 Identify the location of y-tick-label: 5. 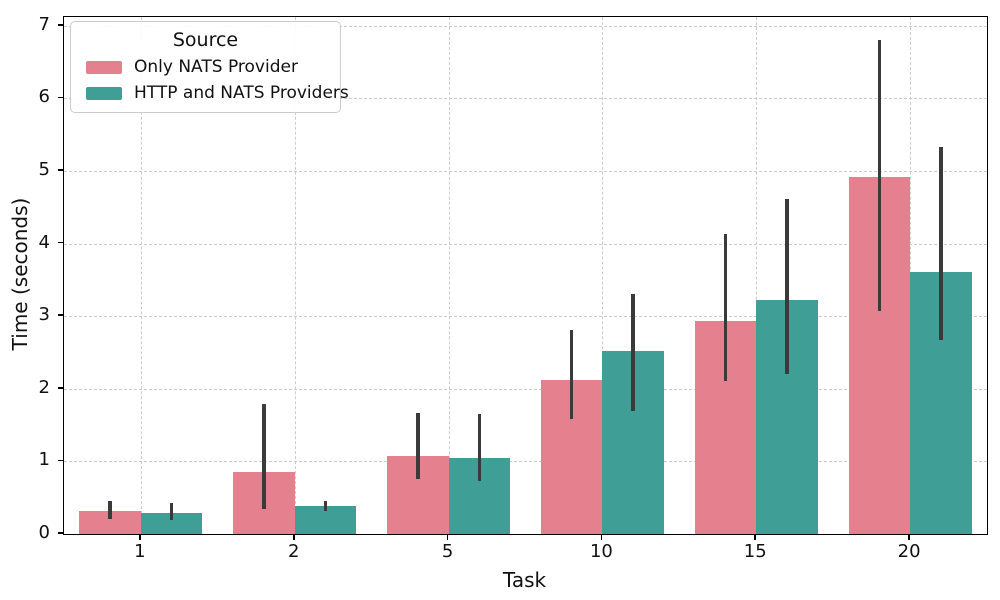
(44, 169).